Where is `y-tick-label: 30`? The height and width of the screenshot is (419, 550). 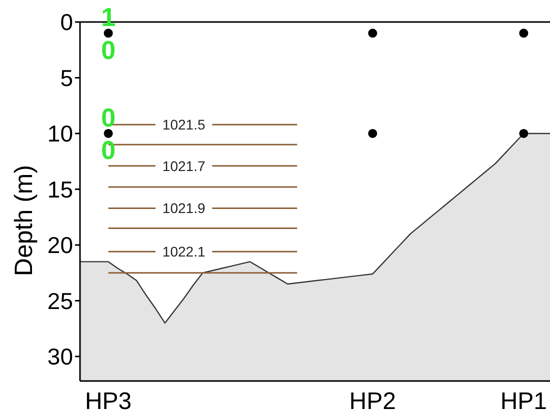
y-tick-label: 30 is located at coordinates (60, 357).